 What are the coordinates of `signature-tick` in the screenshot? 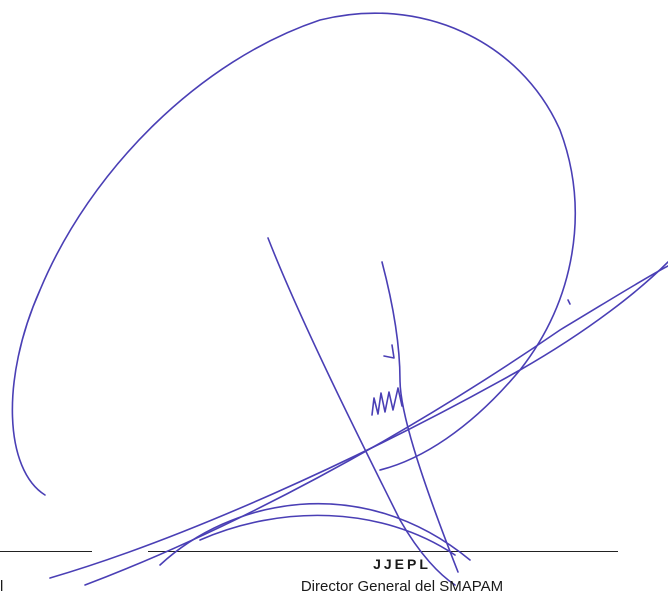 It's located at (569, 302).